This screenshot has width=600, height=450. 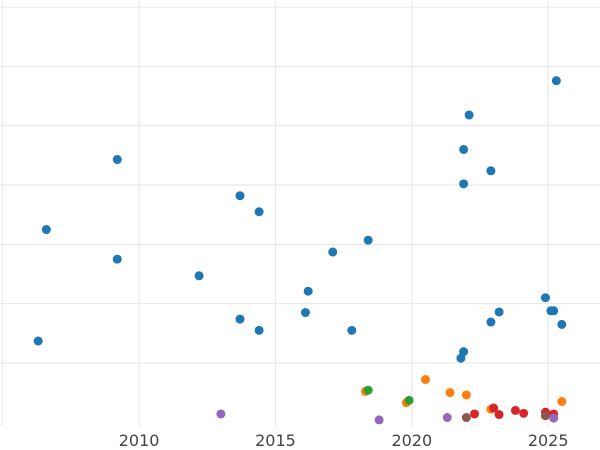 I want to click on x-tick-label: 2025, so click(x=548, y=440).